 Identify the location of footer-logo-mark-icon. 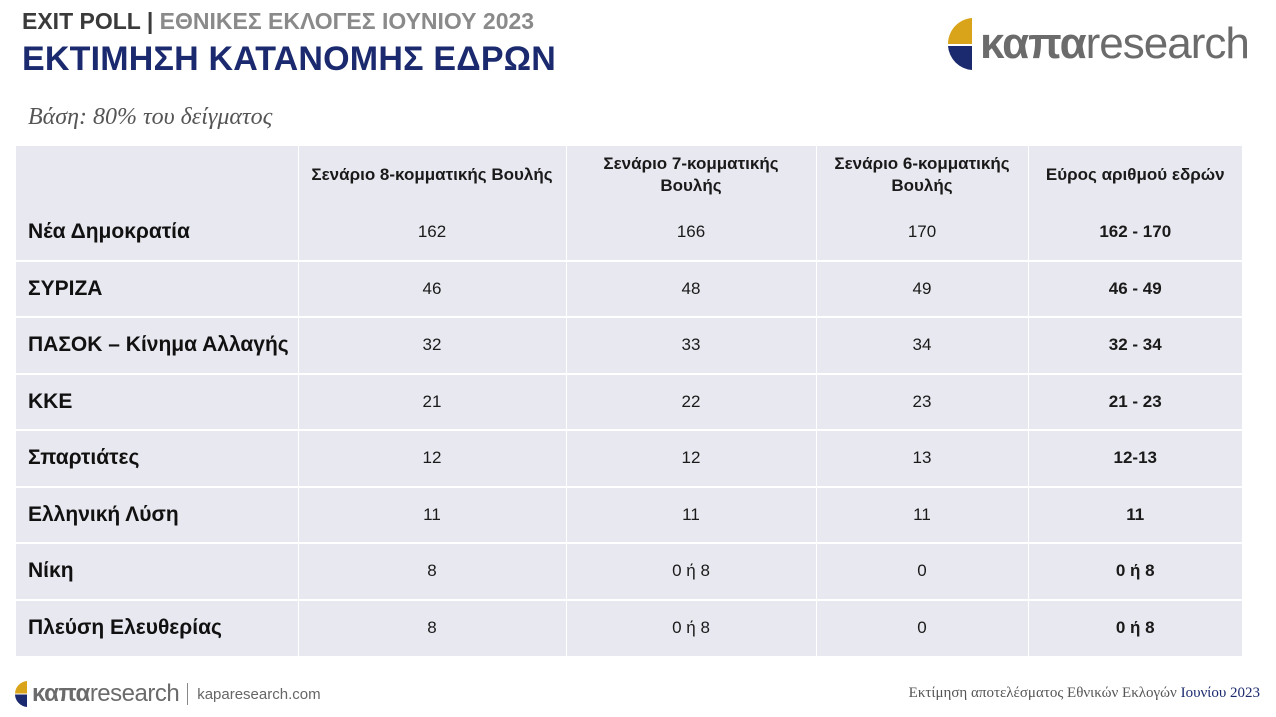
(21, 694).